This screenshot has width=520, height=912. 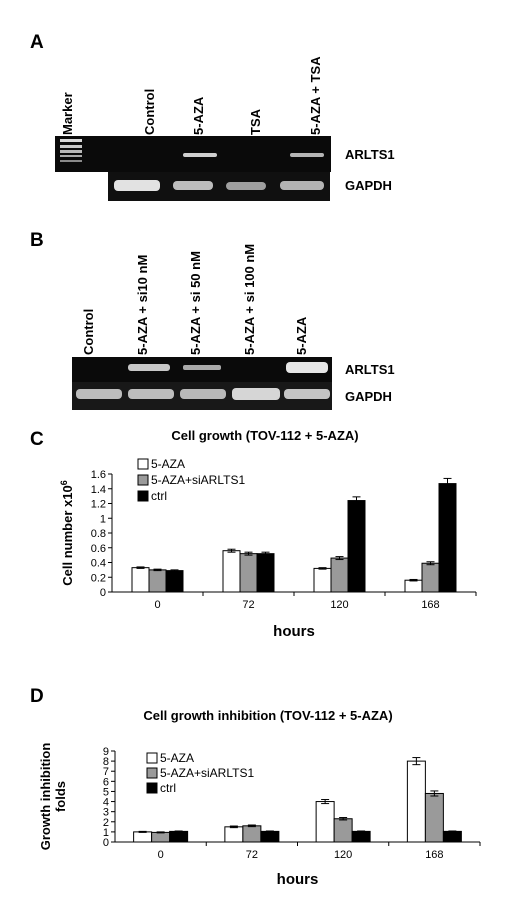 I want to click on y-axis-label-superscript: 6, so click(x=64, y=482).